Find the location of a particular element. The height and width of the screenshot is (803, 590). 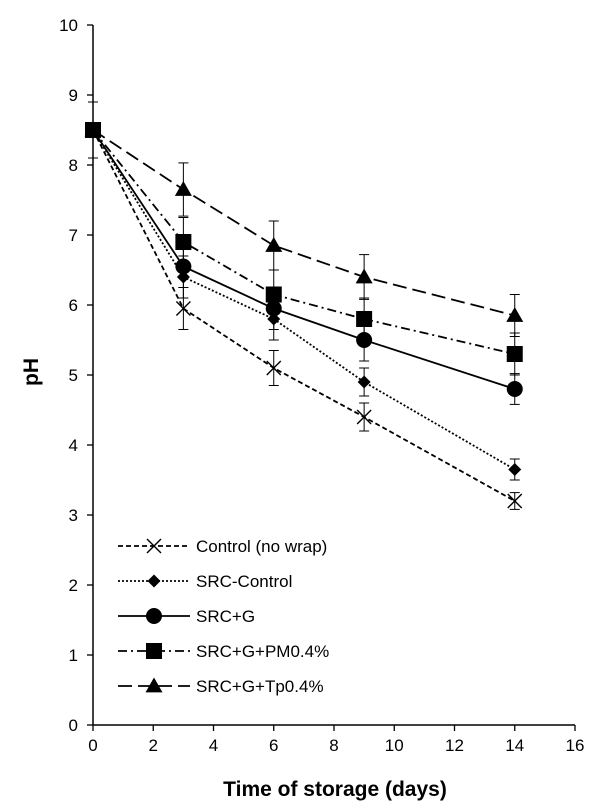

y-axis-title: pH is located at coordinates (31, 372).